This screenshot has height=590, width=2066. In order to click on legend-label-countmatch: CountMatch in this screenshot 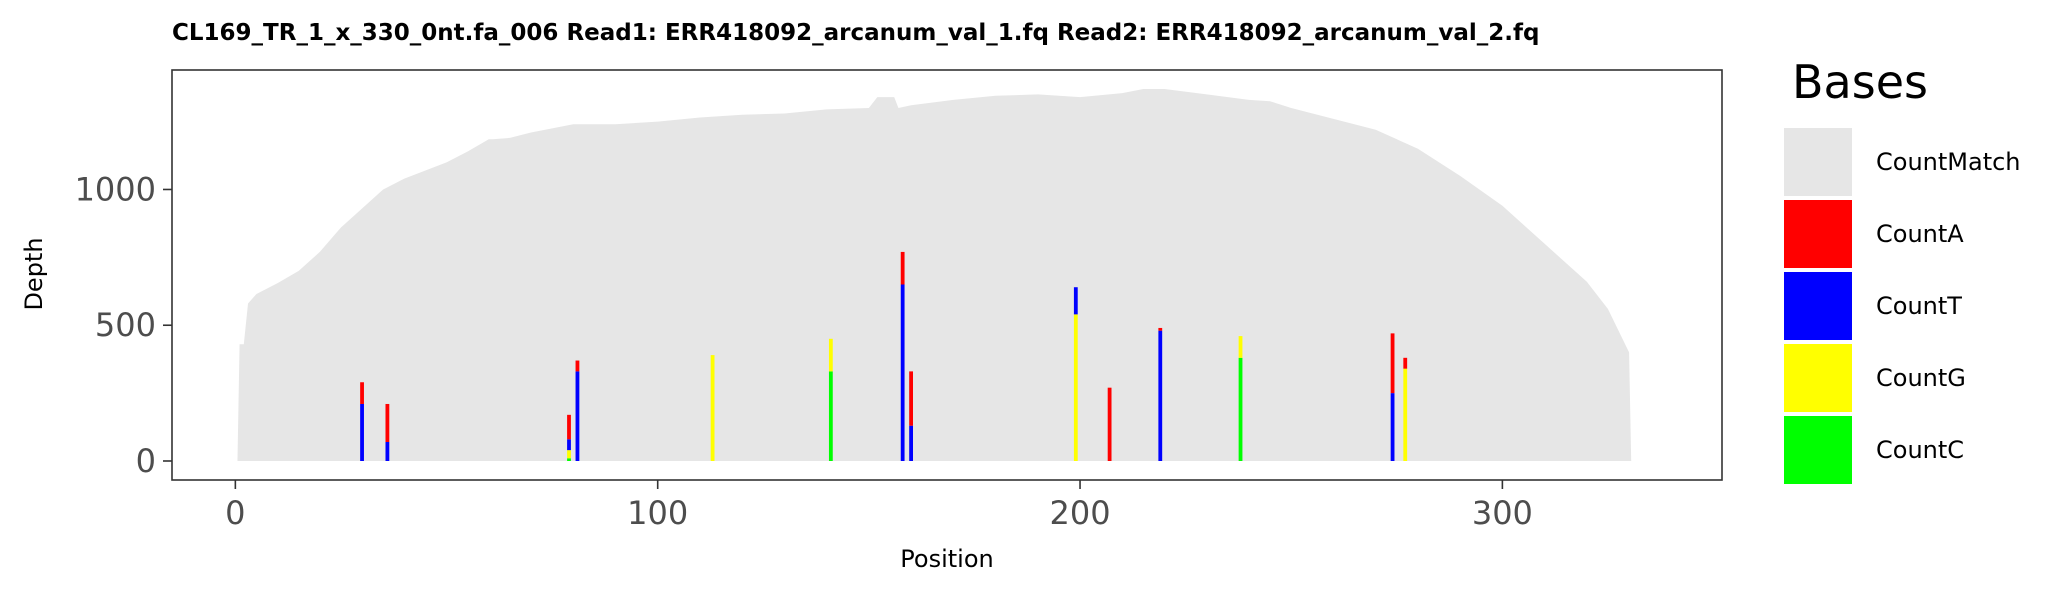, I will do `click(1948, 162)`.